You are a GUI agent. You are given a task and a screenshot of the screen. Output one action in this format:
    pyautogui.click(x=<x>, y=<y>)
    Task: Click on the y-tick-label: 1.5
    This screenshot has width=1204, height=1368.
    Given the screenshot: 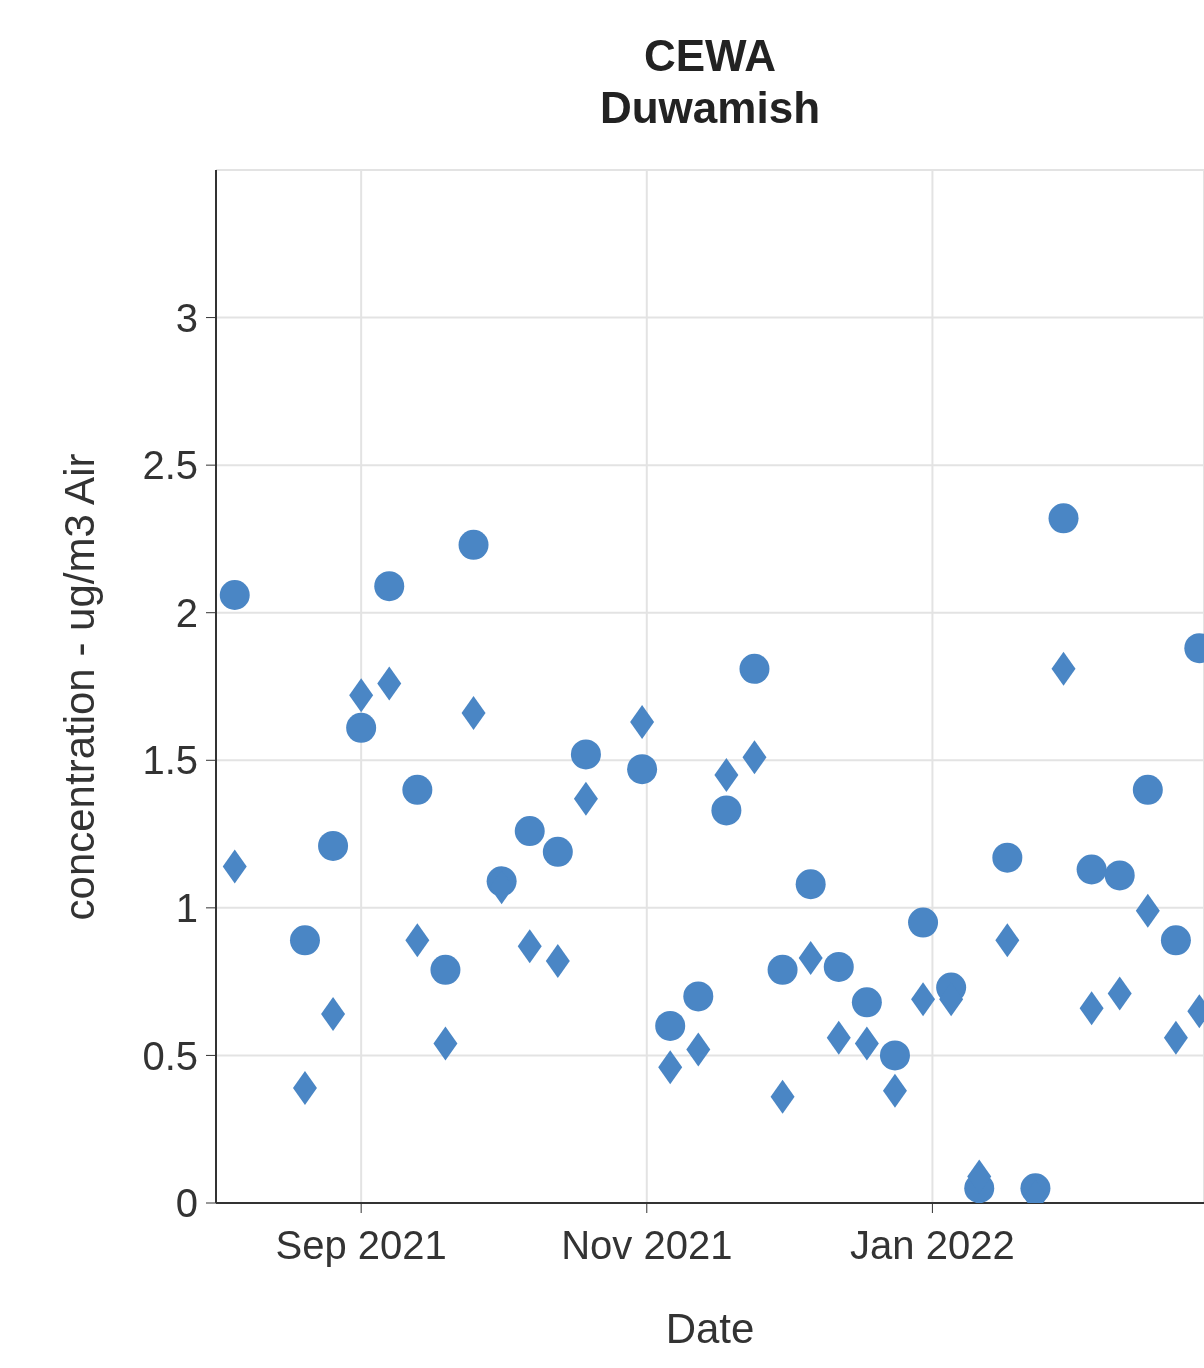 What is the action you would take?
    pyautogui.click(x=170, y=760)
    